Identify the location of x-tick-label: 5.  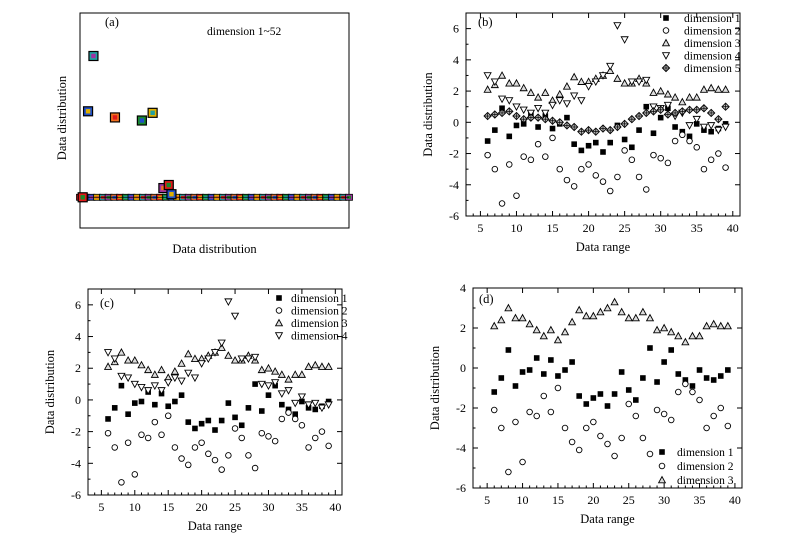
(480, 228).